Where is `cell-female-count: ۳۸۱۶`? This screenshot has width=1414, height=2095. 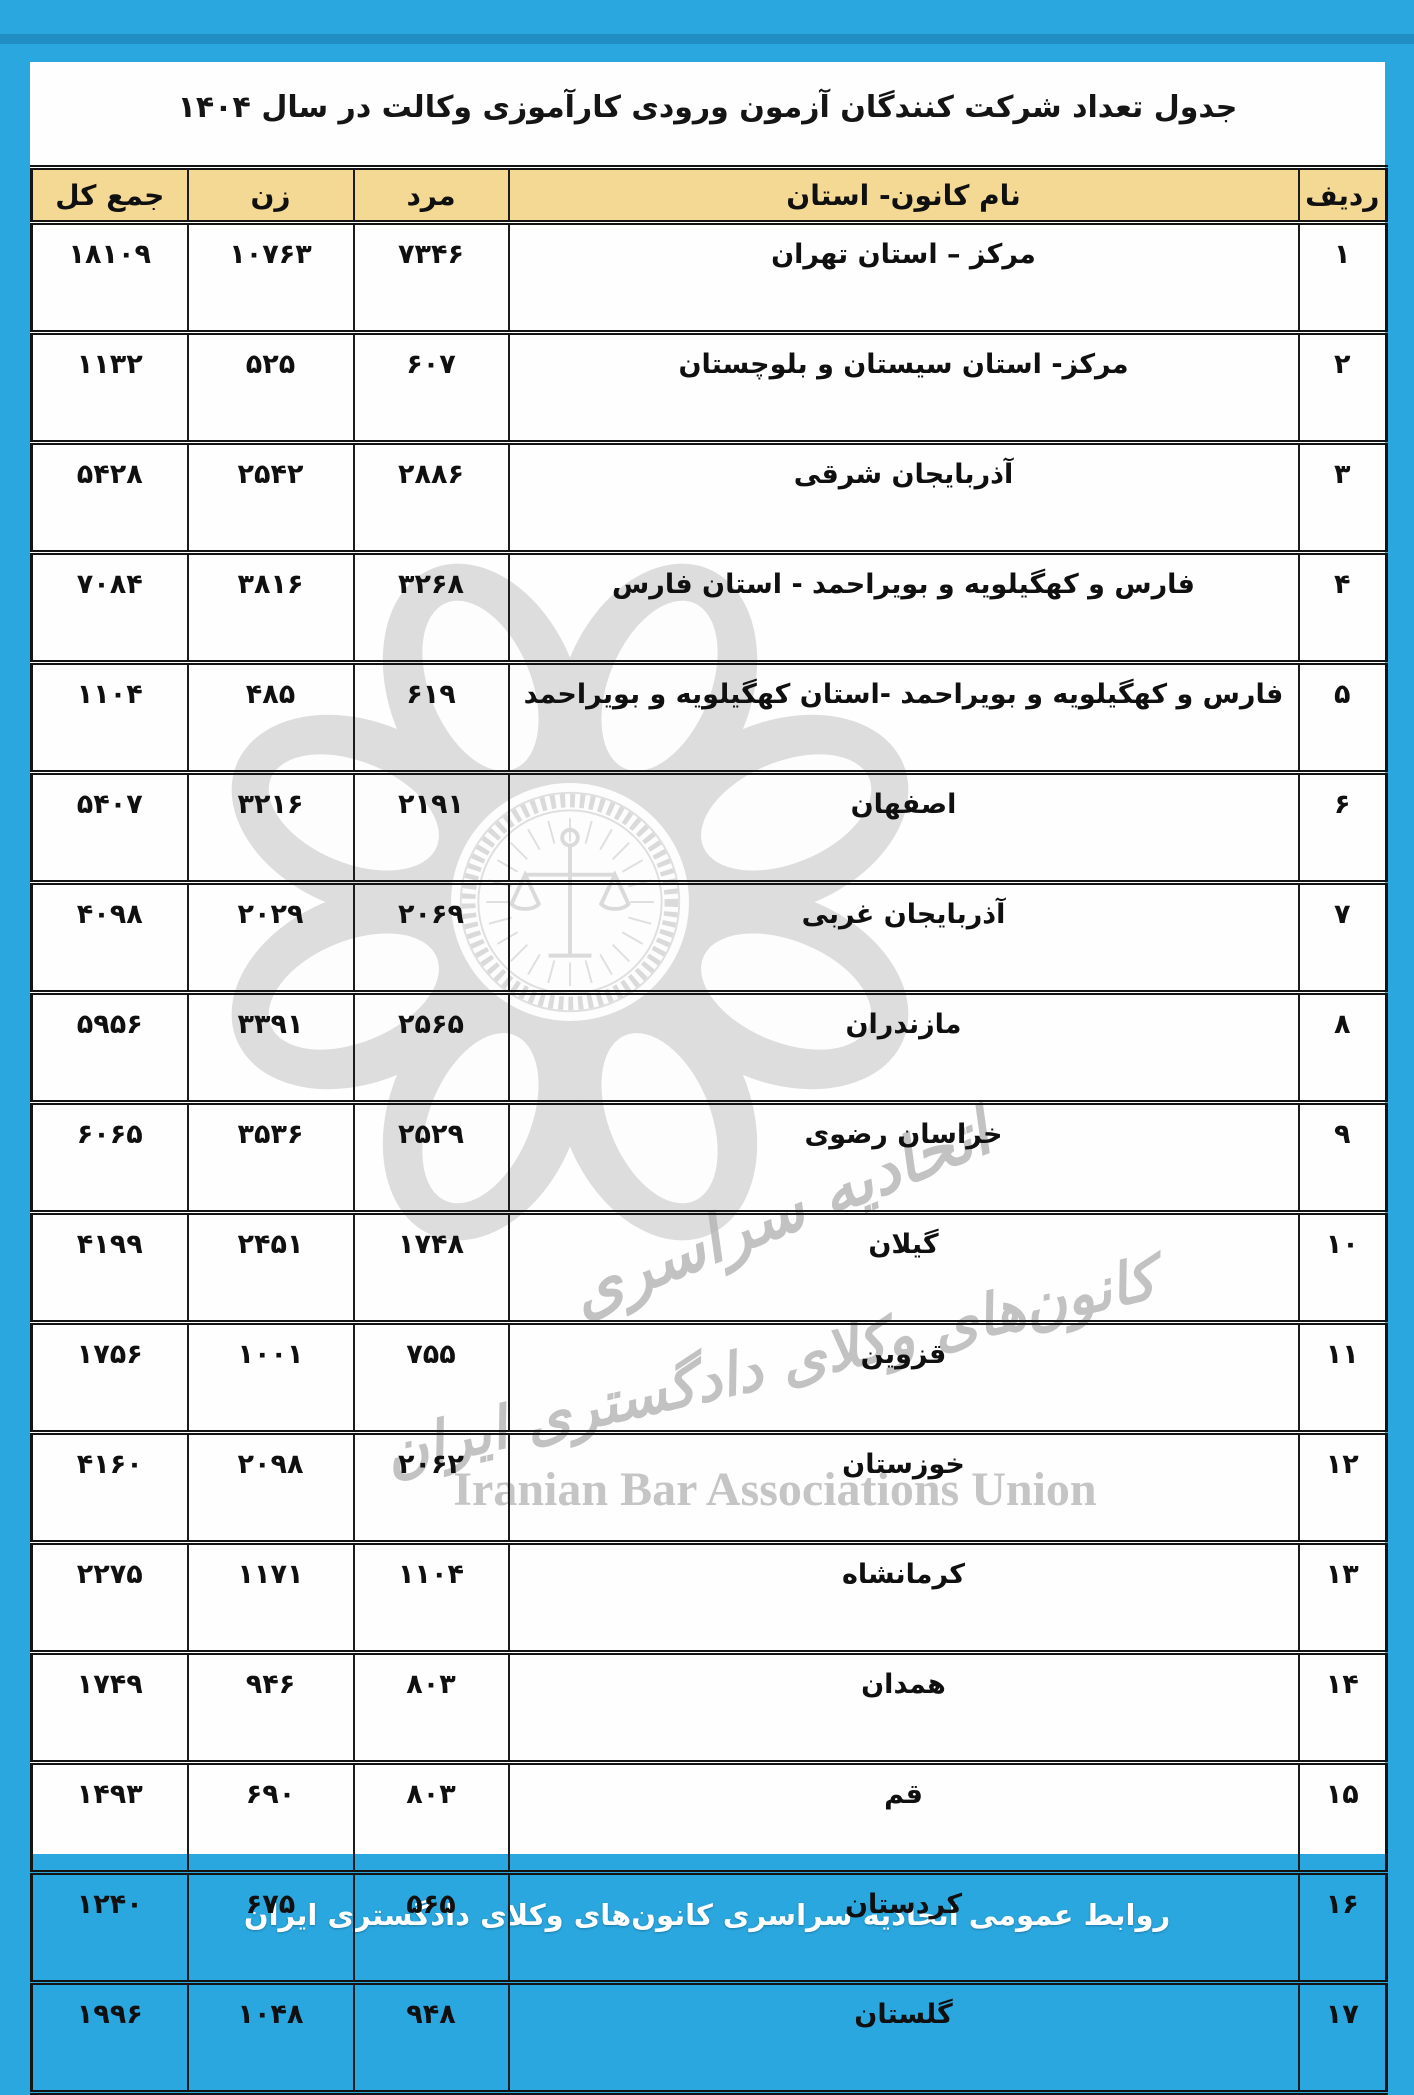
cell-female-count: ۳۸۱۶ is located at coordinates (270, 607).